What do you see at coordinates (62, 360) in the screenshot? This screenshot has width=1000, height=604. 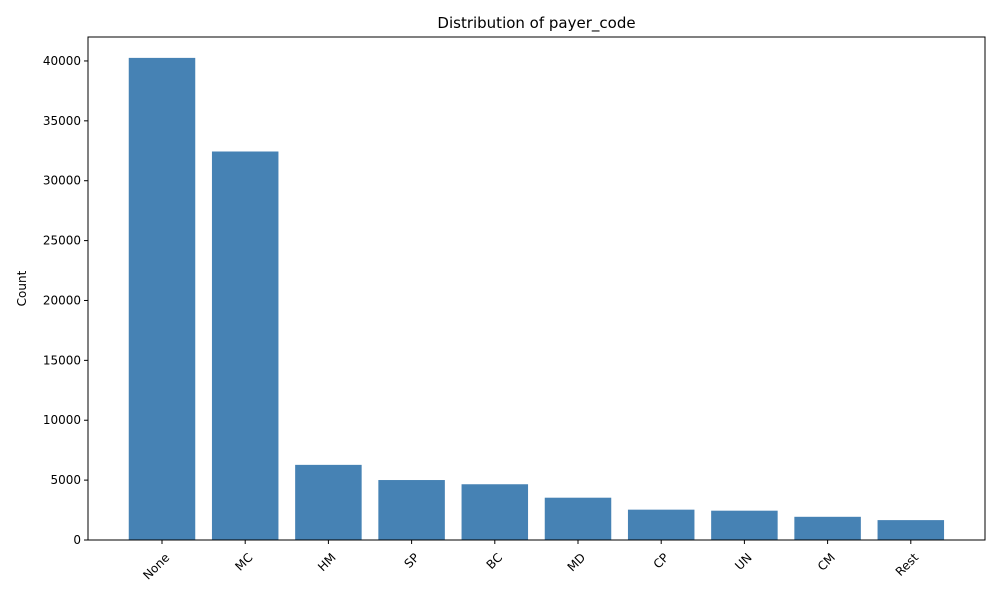 I see `y-tick-label: 15000` at bounding box center [62, 360].